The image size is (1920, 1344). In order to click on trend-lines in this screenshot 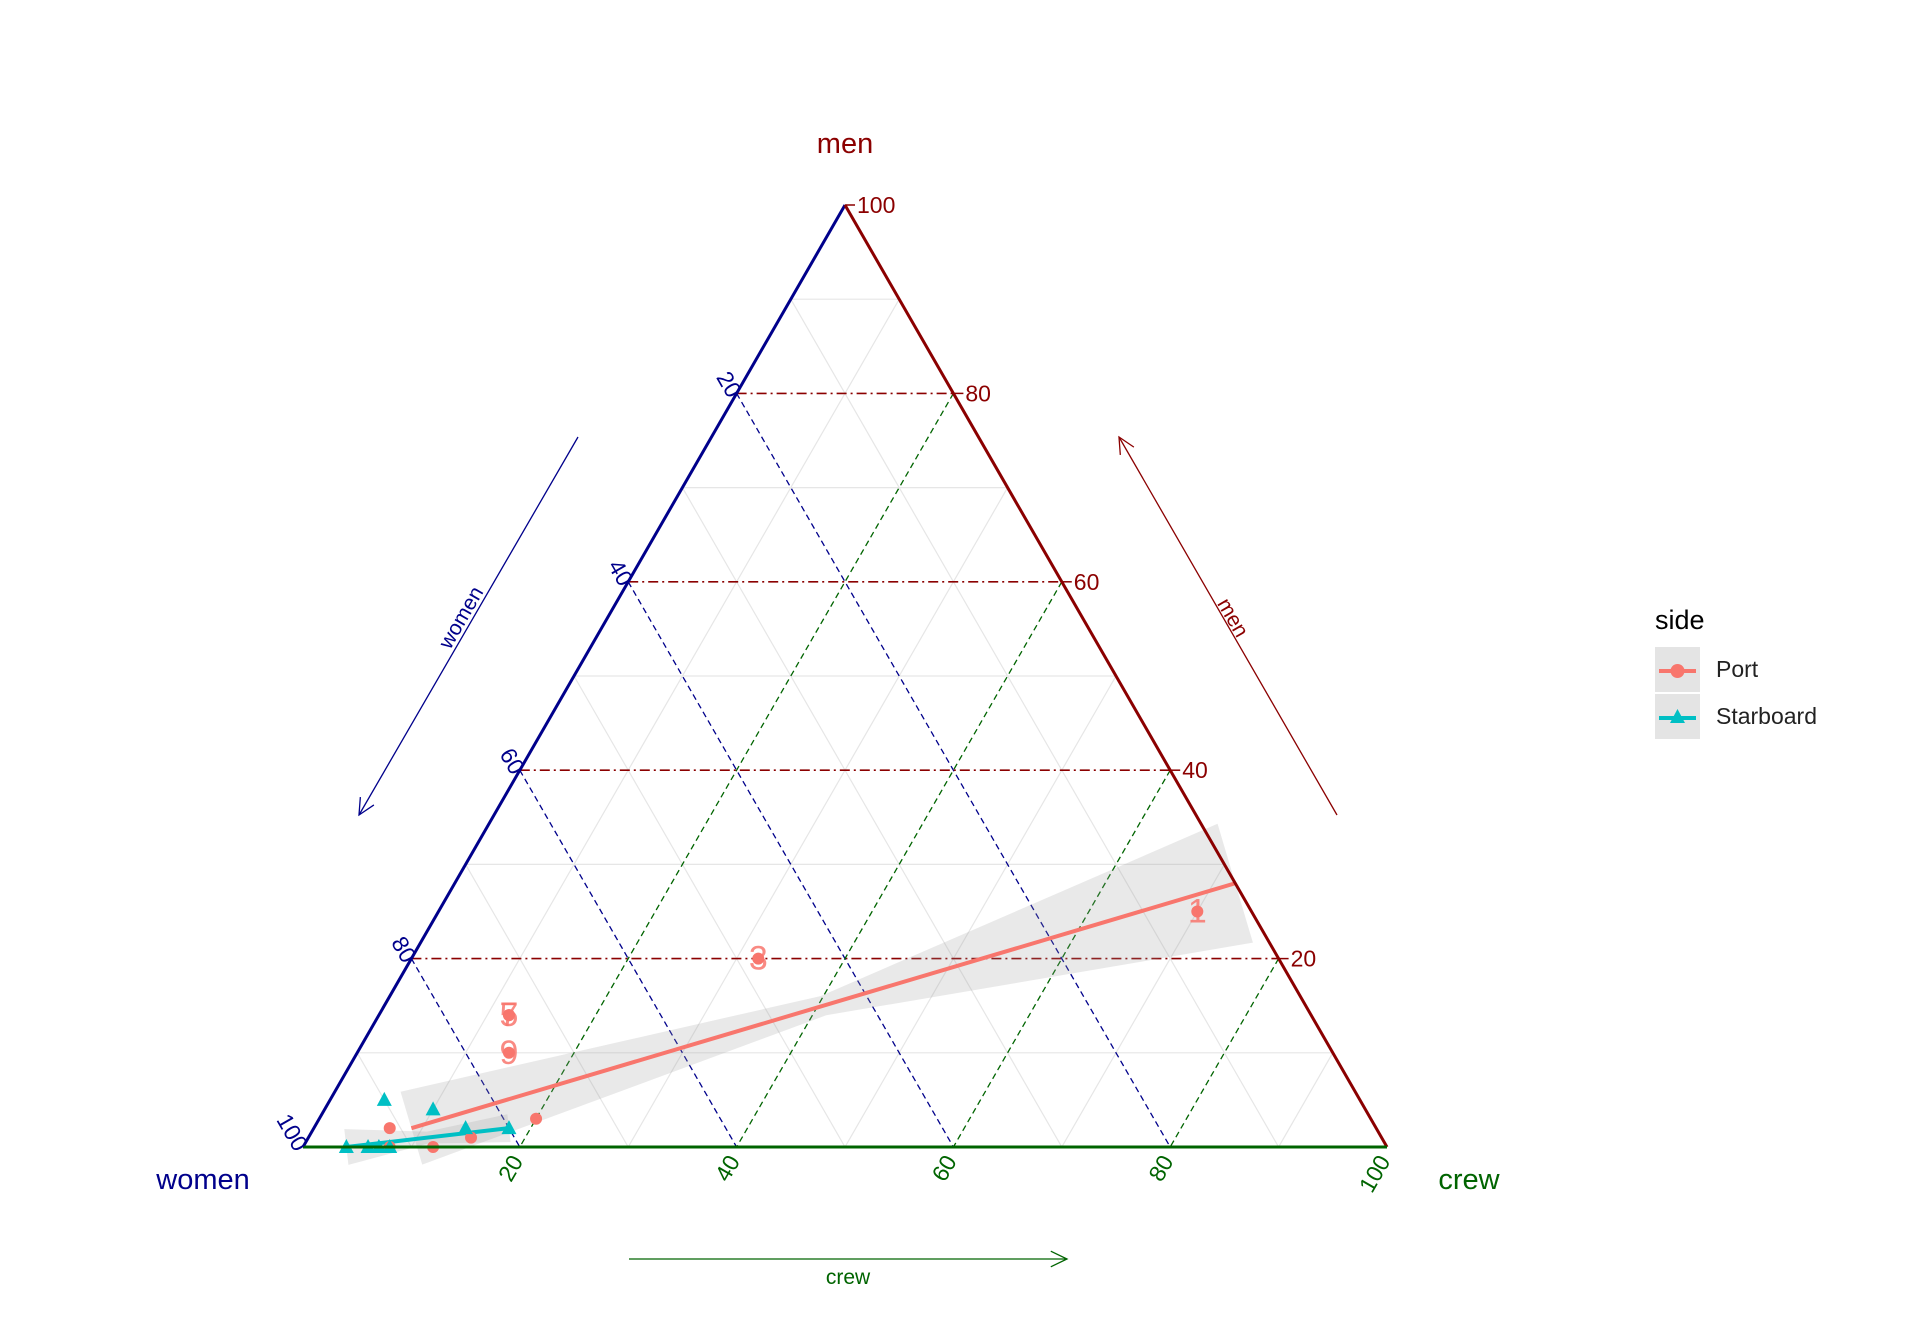, I will do `click(791, 1015)`.